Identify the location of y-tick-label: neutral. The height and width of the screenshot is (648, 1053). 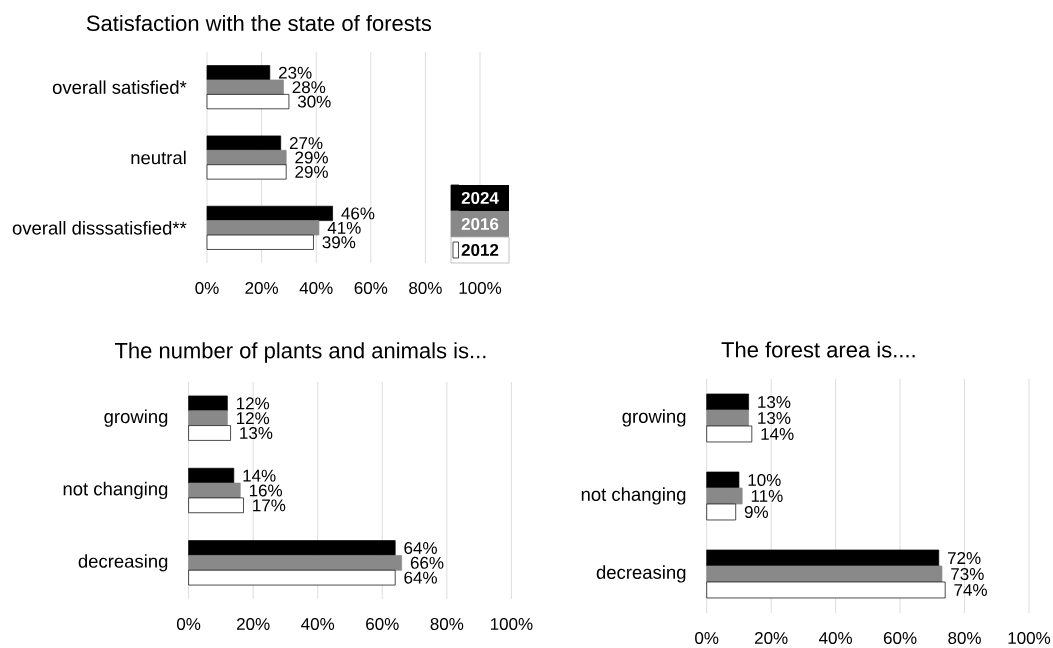
(158, 157).